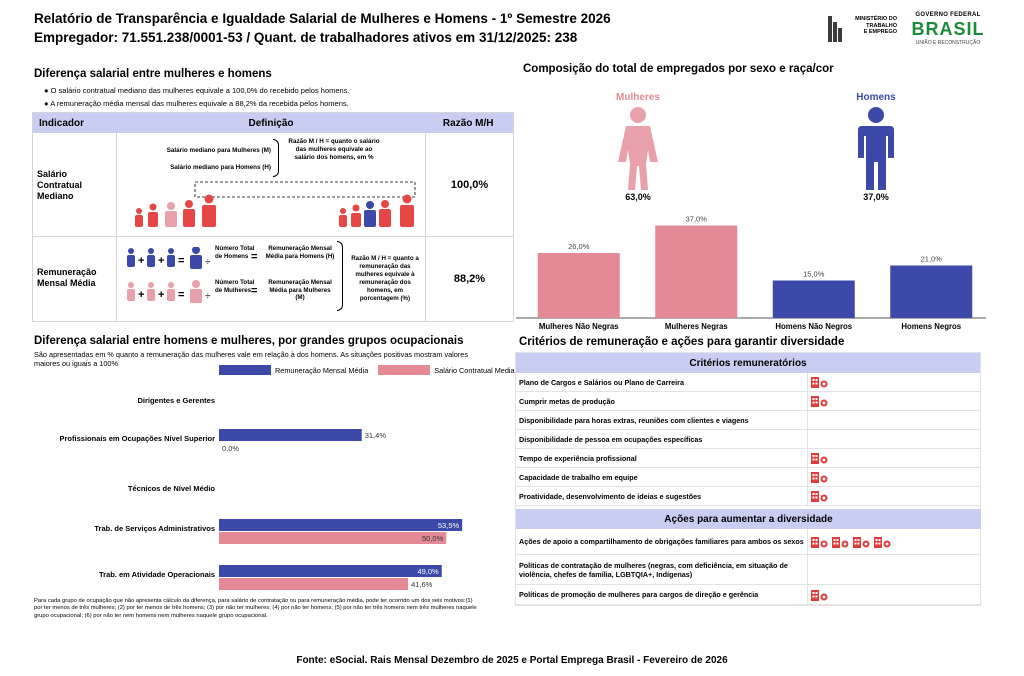 The height and width of the screenshot is (676, 1024). What do you see at coordinates (876, 19) in the screenshot?
I see `ministry-line-1: MINISTÉRIO DO` at bounding box center [876, 19].